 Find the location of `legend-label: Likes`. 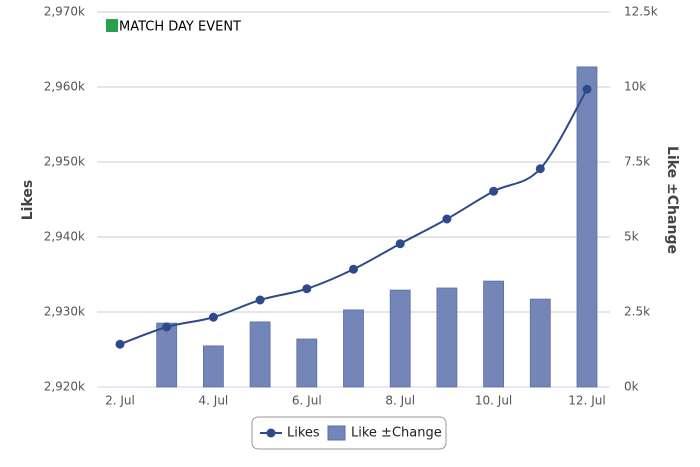

legend-label: Likes is located at coordinates (303, 433).